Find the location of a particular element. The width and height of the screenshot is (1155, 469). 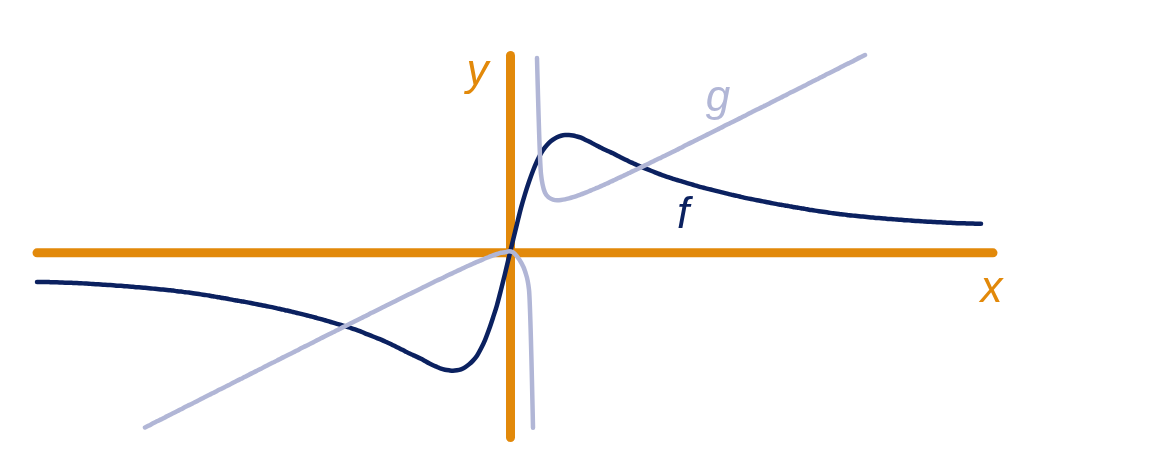

series-label: g is located at coordinates (718, 95).